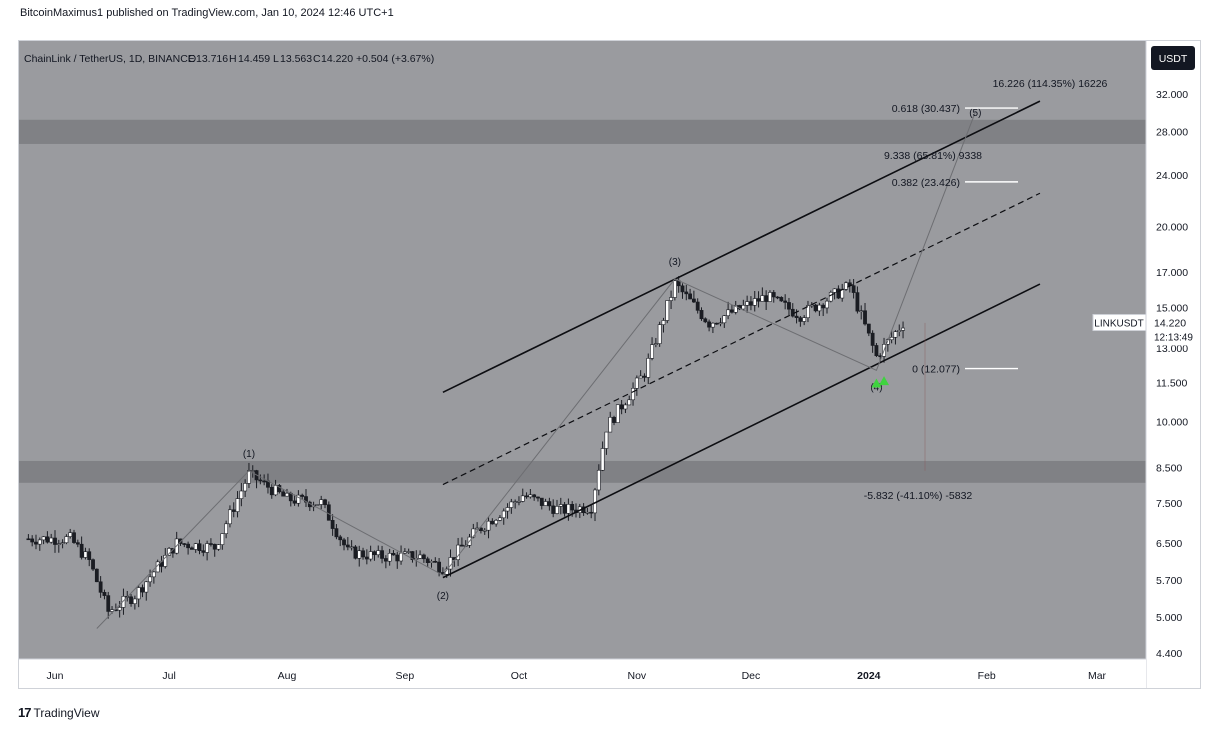 This screenshot has height=740, width=1220. Describe the element at coordinates (1173, 338) in the screenshot. I see `last-price-countdown: 12:13:49` at that location.